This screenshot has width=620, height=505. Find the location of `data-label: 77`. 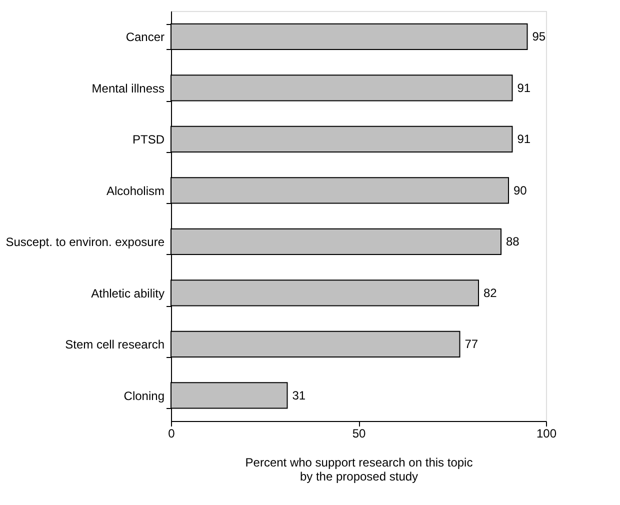

data-label: 77 is located at coordinates (471, 344).